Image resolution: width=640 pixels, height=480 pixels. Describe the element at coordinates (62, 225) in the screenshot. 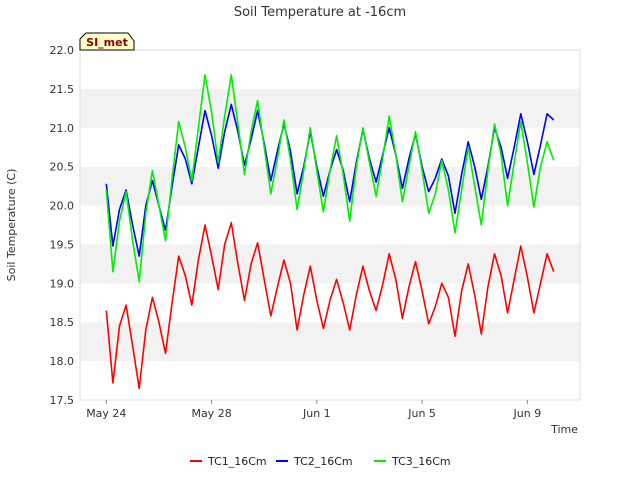

I see `y-axis: 17.5 18.0 18.5 19.0 19.5 20.0 20.5 21.0 21.5 22.0` at that location.